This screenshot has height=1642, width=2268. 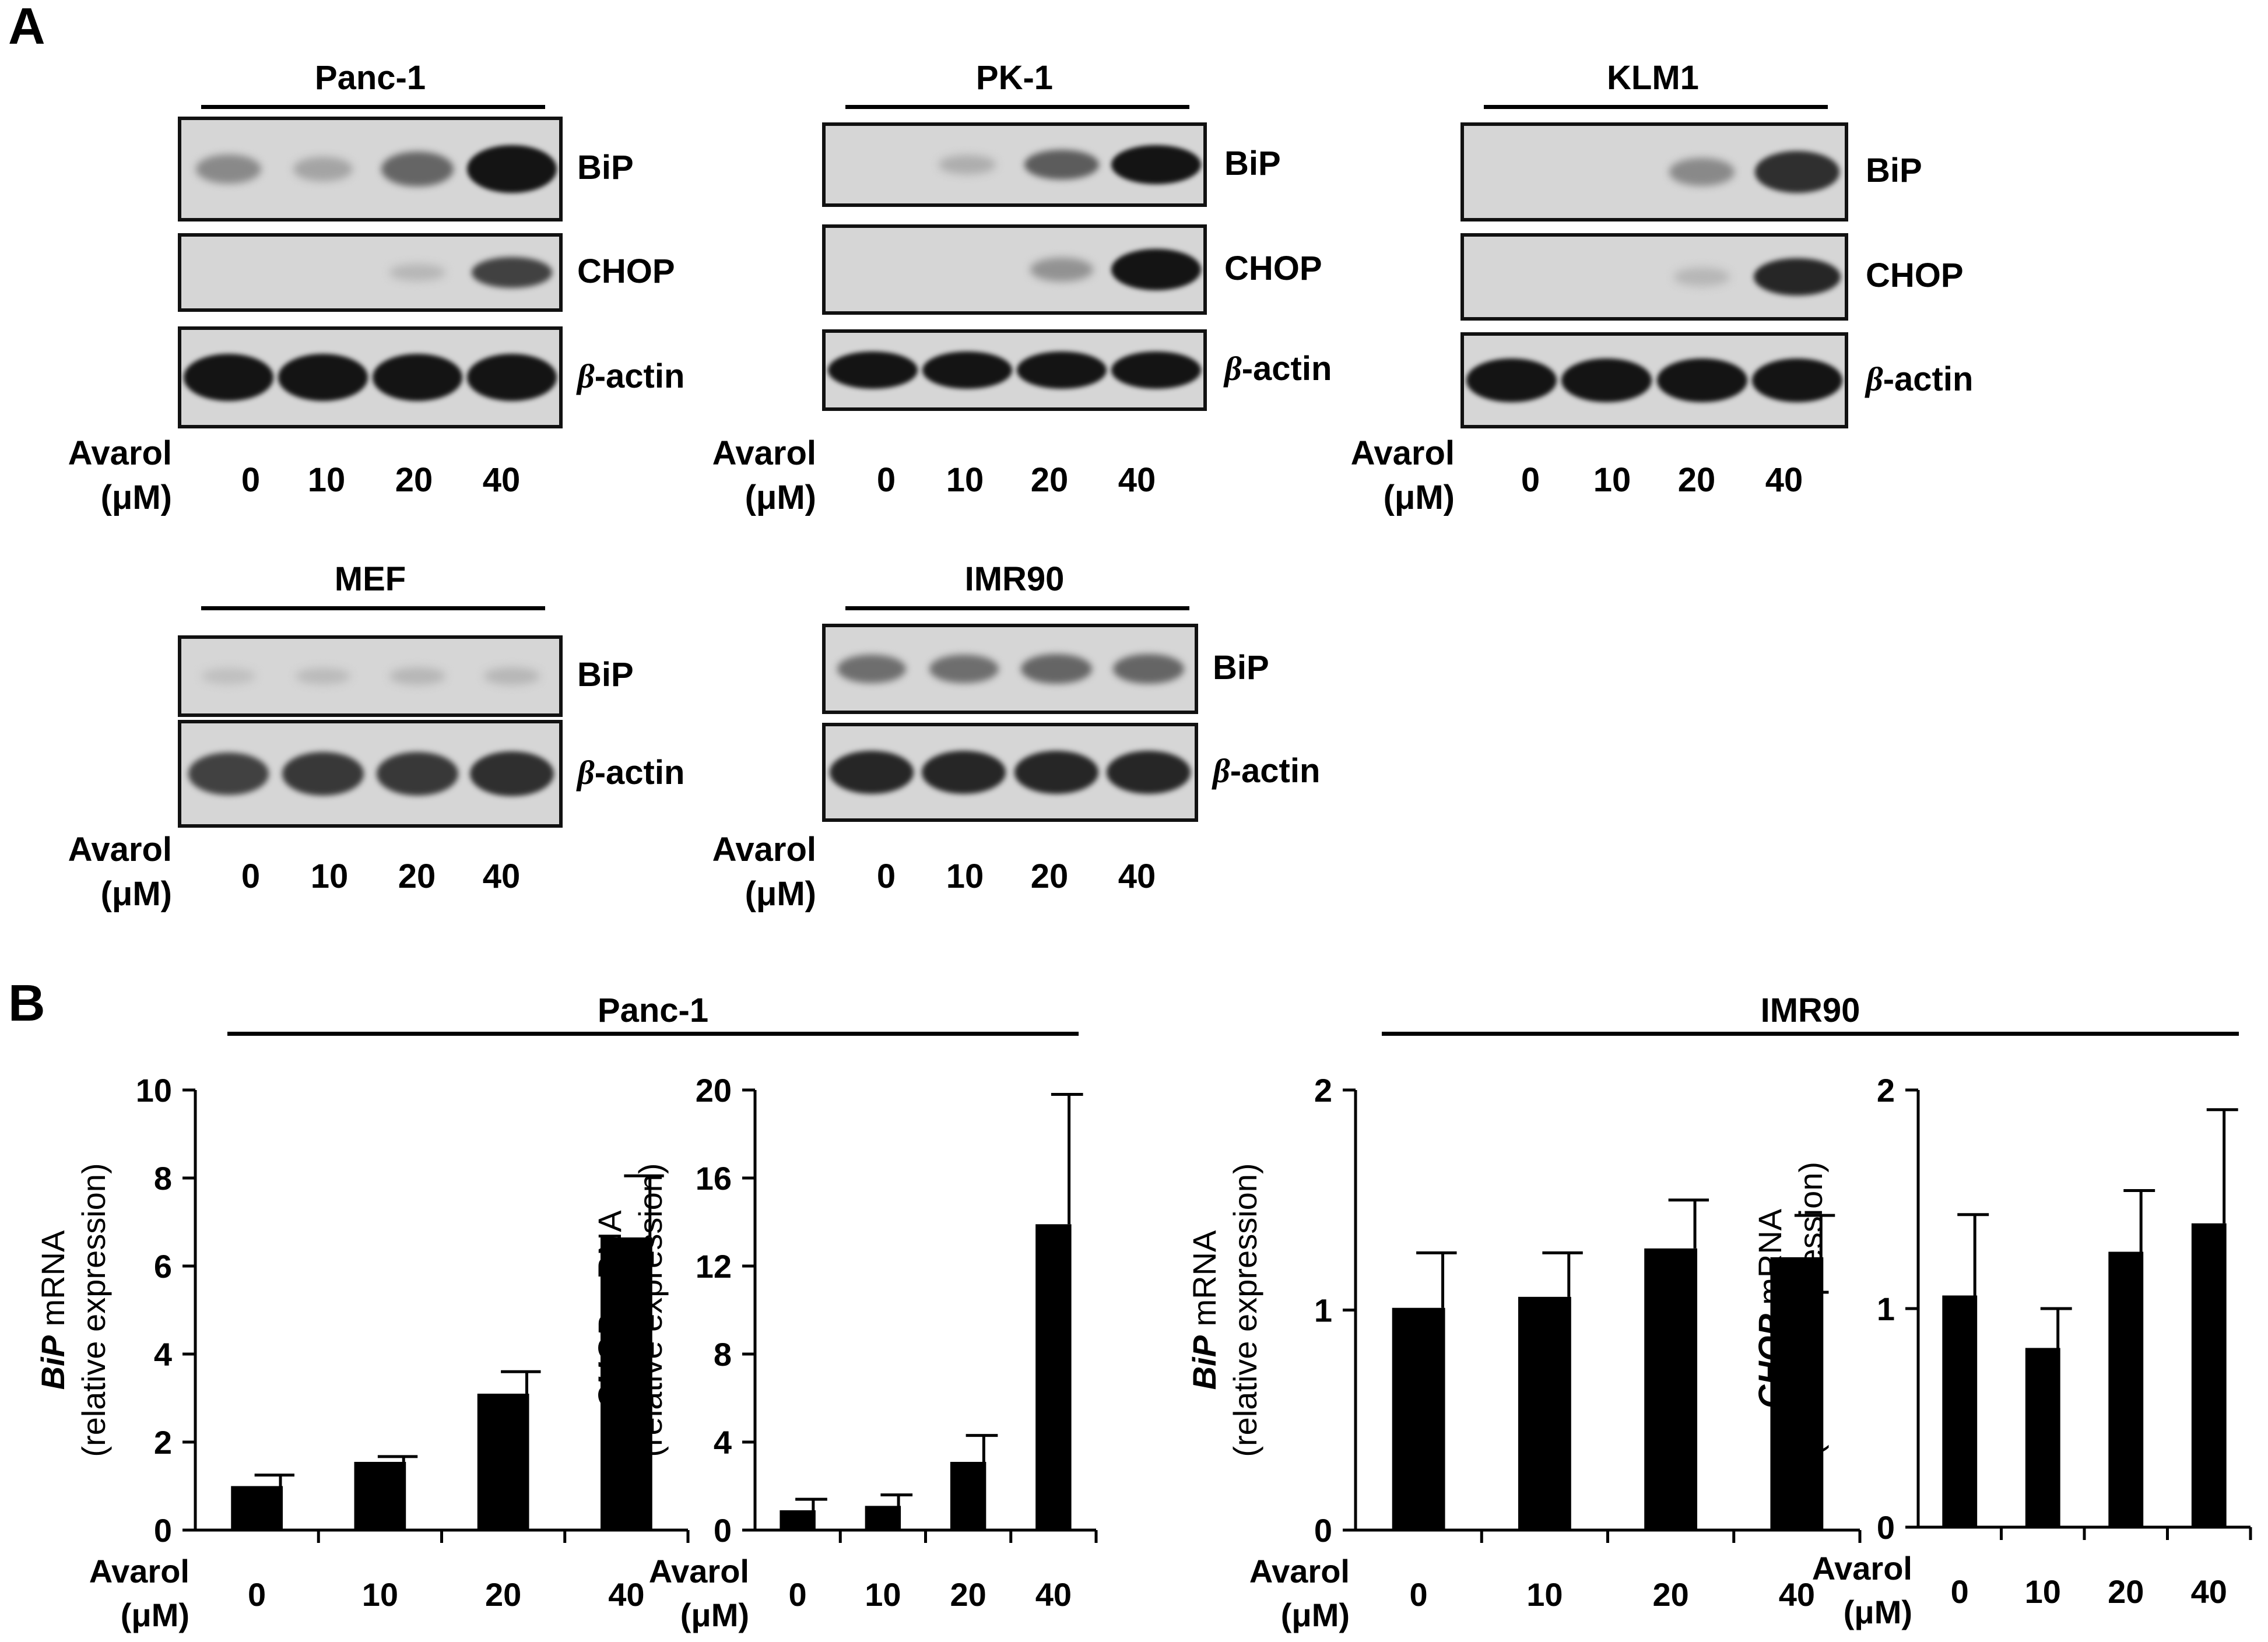 What do you see at coordinates (1015, 78) in the screenshot?
I see `cell-line-title-pk1: PK-1` at bounding box center [1015, 78].